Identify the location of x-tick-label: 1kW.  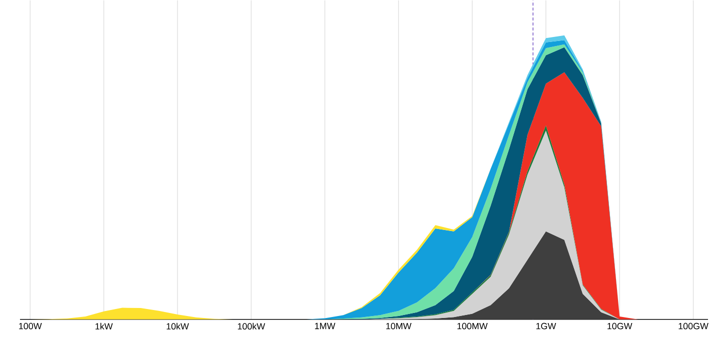
(104, 326).